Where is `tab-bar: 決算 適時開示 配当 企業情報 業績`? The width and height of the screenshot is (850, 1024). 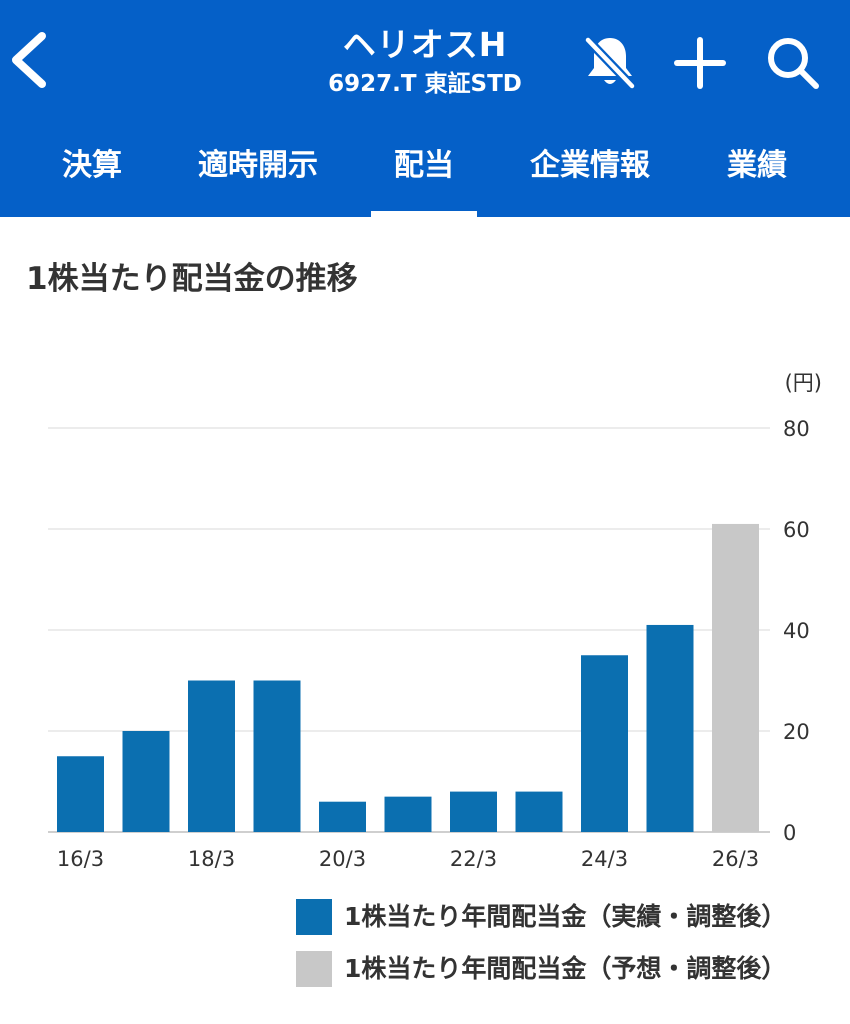
tab-bar: 決算 適時開示 配当 企業情報 業績 is located at coordinates (425, 173).